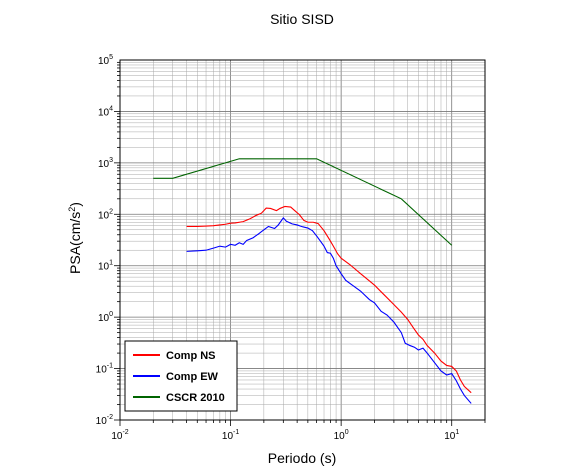 This screenshot has height=475, width=586. What do you see at coordinates (302, 19) in the screenshot?
I see `chart-title: Sitio SISD` at bounding box center [302, 19].